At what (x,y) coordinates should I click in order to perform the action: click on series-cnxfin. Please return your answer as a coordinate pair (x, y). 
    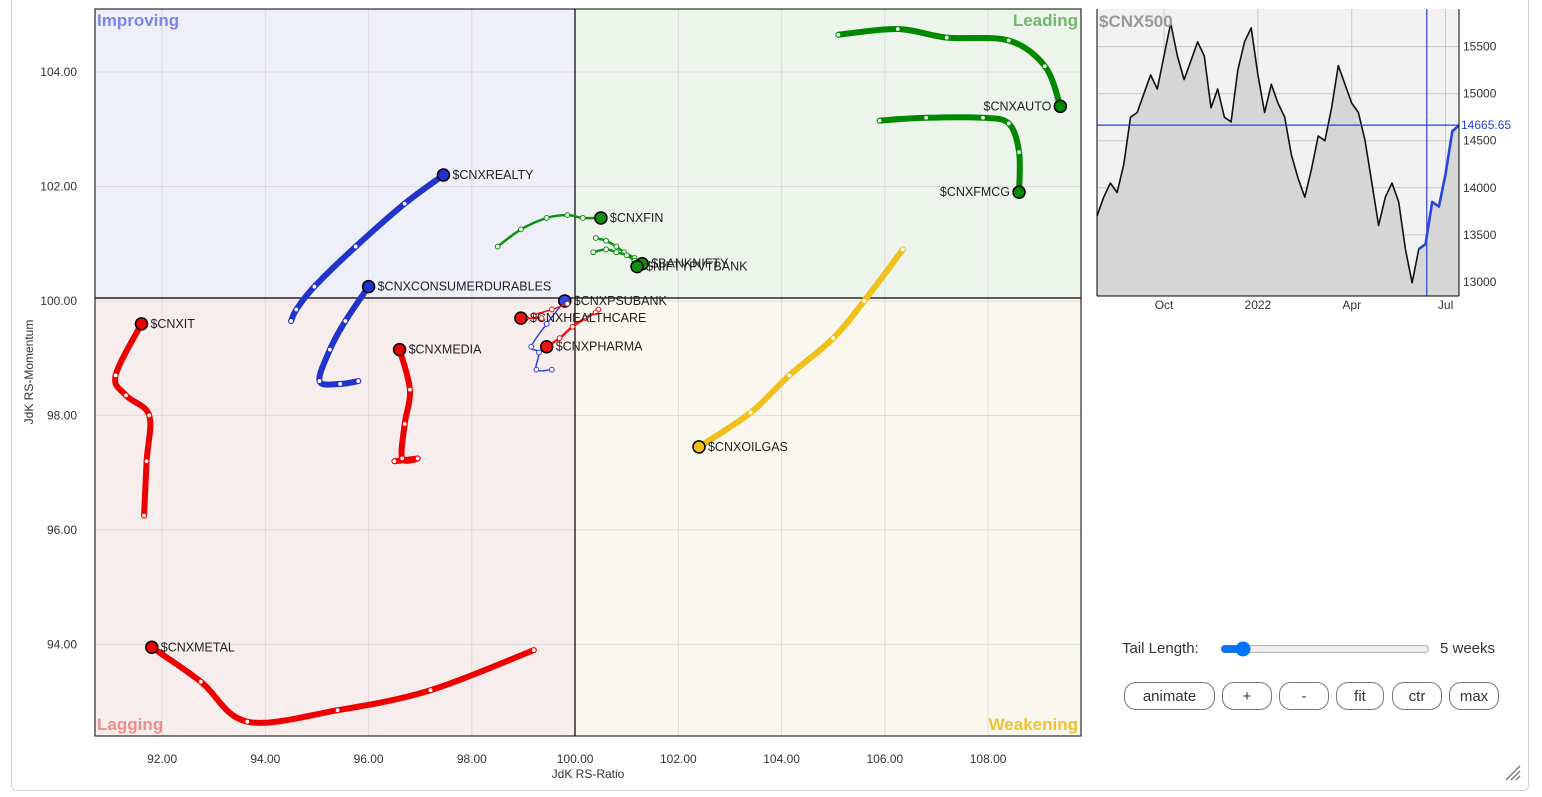
    Looking at the image, I should click on (551, 230).